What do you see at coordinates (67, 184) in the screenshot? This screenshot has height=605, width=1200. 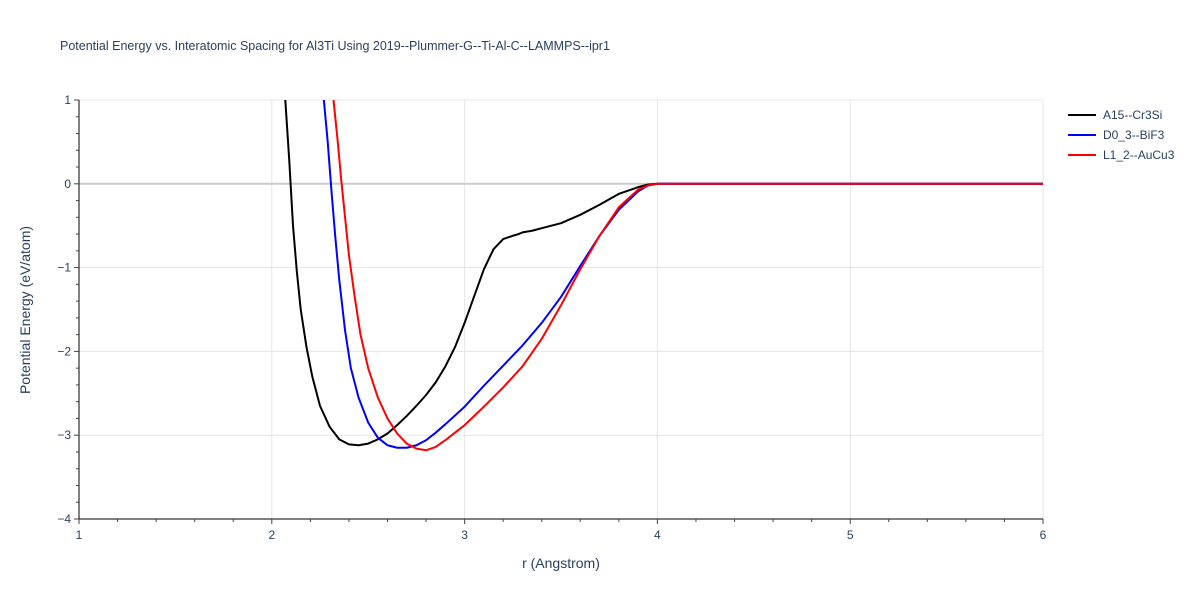 I see `y-tick-label: 0` at bounding box center [67, 184].